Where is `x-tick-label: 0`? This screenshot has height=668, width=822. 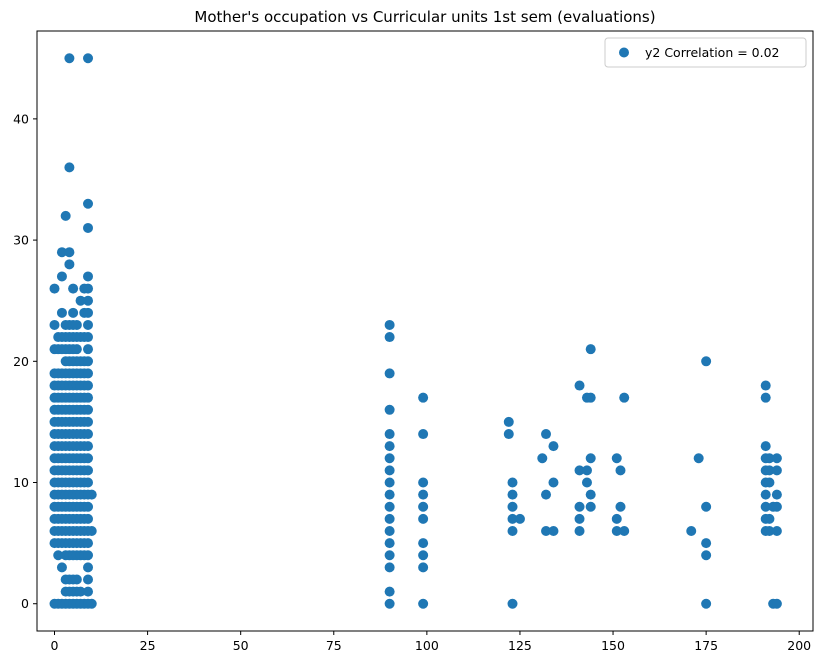
x-tick-label: 0 is located at coordinates (55, 645).